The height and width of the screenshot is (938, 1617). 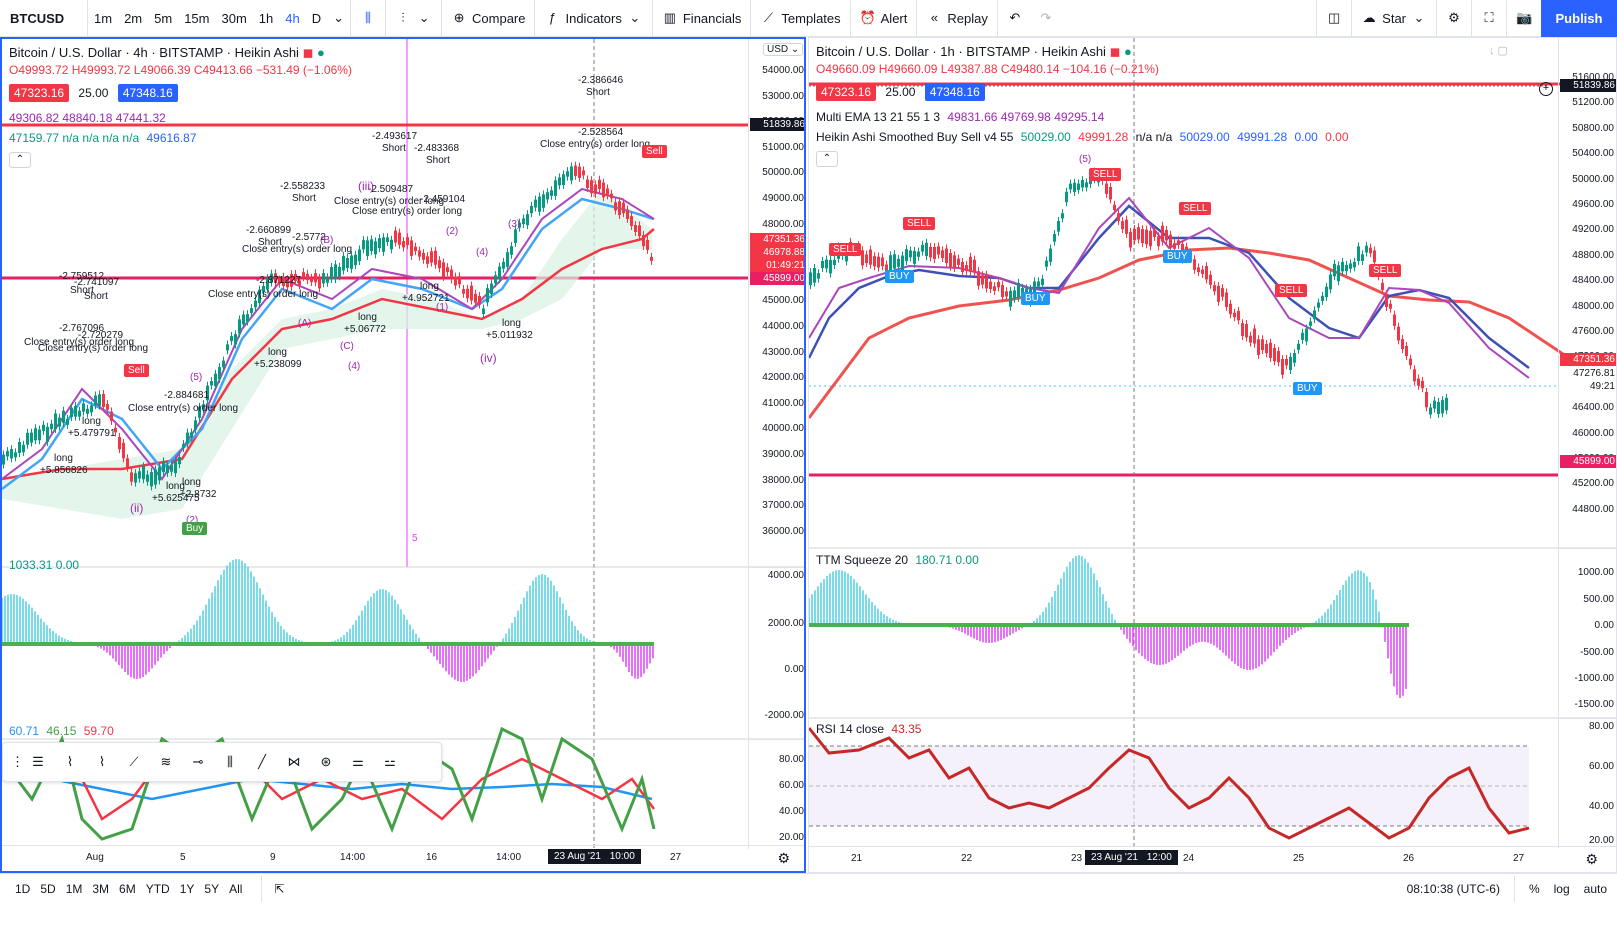 I want to click on goto-date-icon: ⇱, so click(x=275, y=889).